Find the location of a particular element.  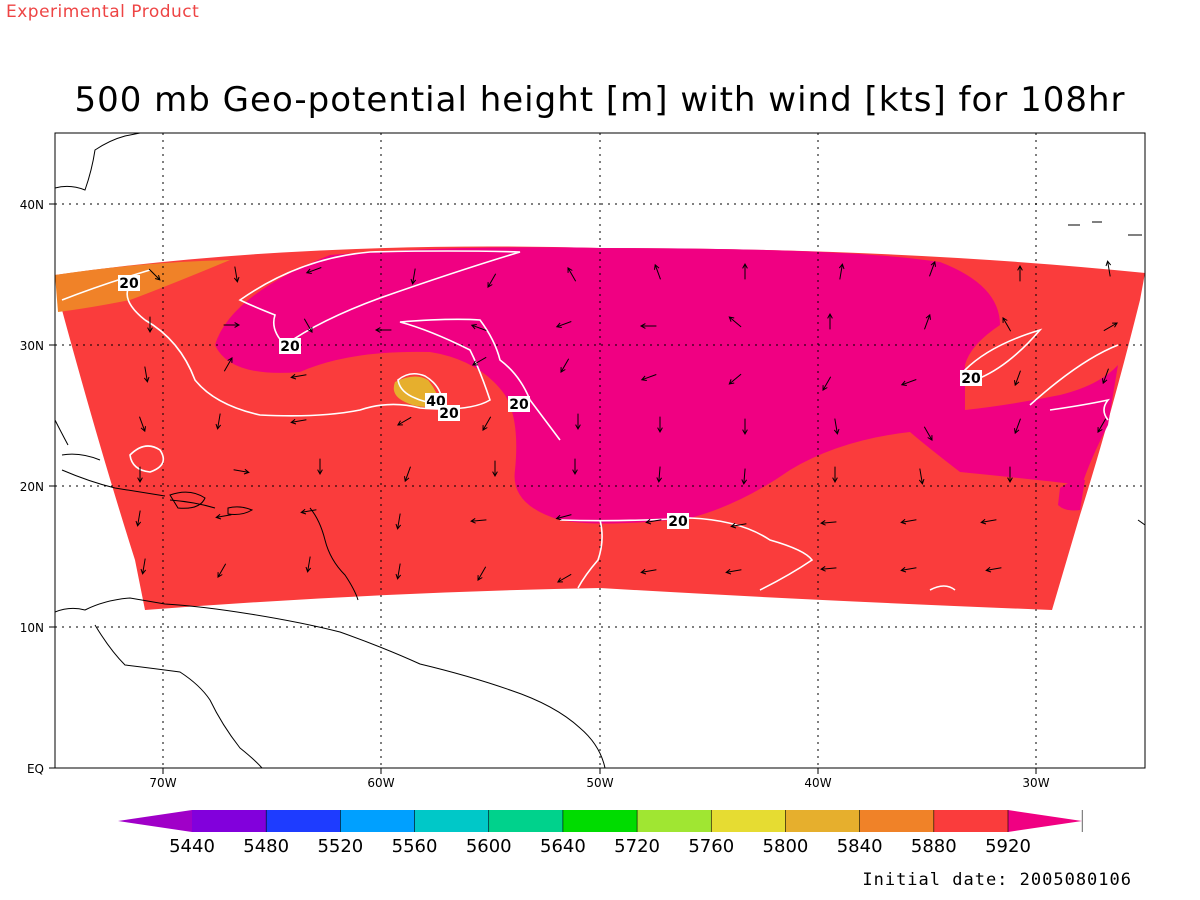

colorbar-tick-label: 5800 is located at coordinates (786, 846).